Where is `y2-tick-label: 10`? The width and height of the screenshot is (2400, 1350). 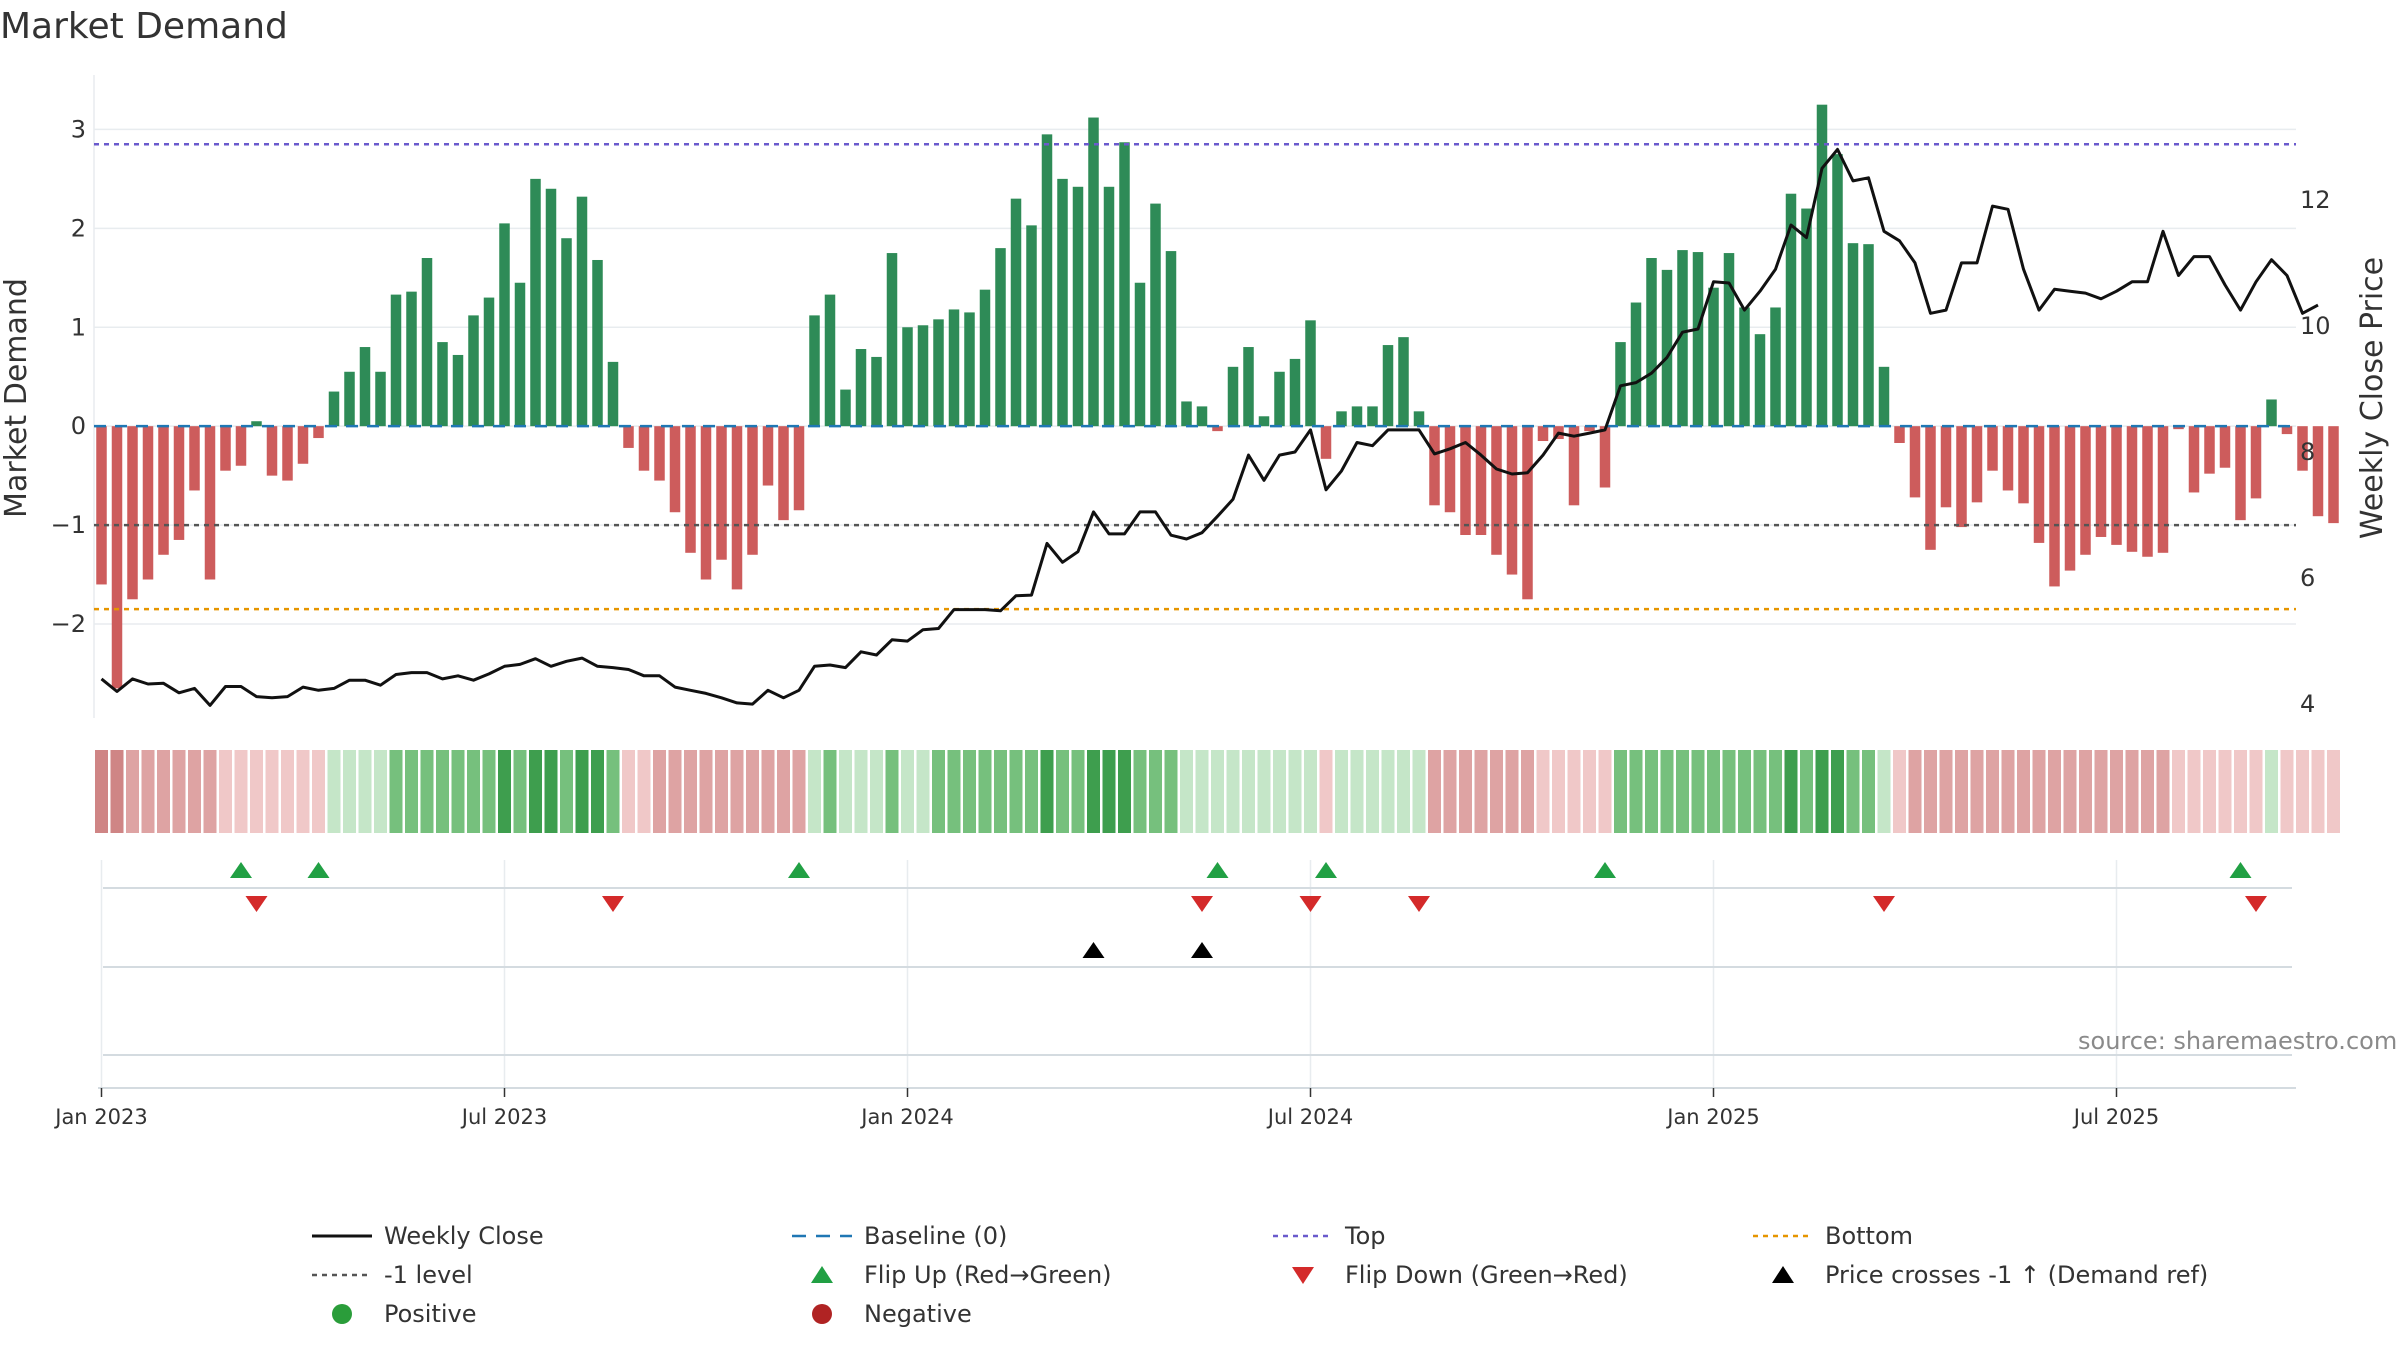
y2-tick-label: 10 is located at coordinates (2315, 326).